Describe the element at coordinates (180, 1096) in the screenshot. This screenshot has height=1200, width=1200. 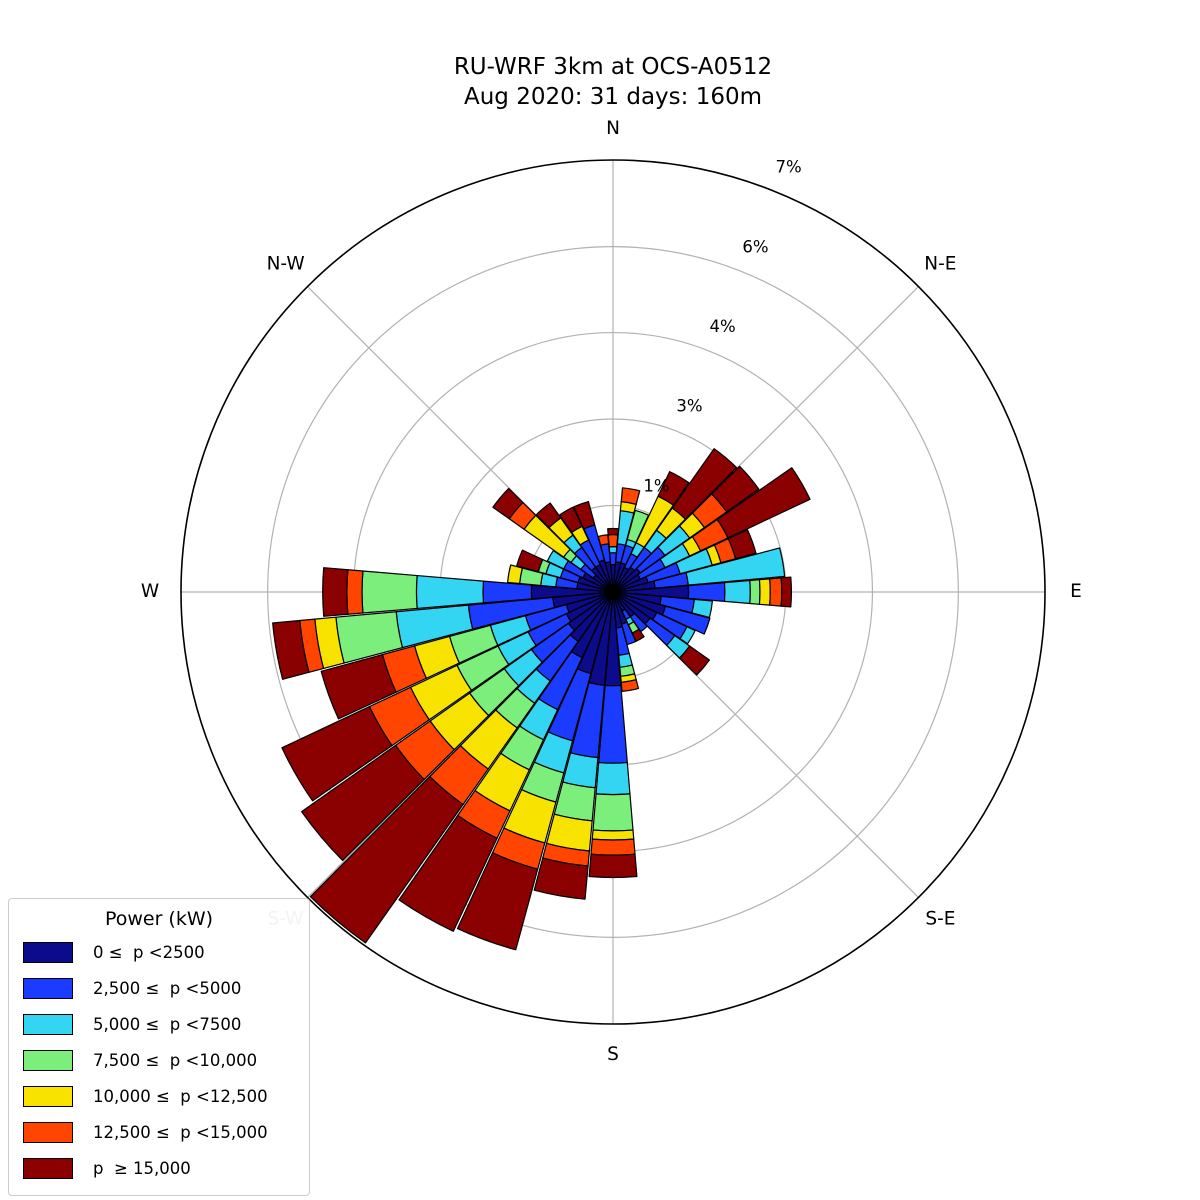
I see `legend-item-label: 10,000 ≤ p <12,500` at that location.